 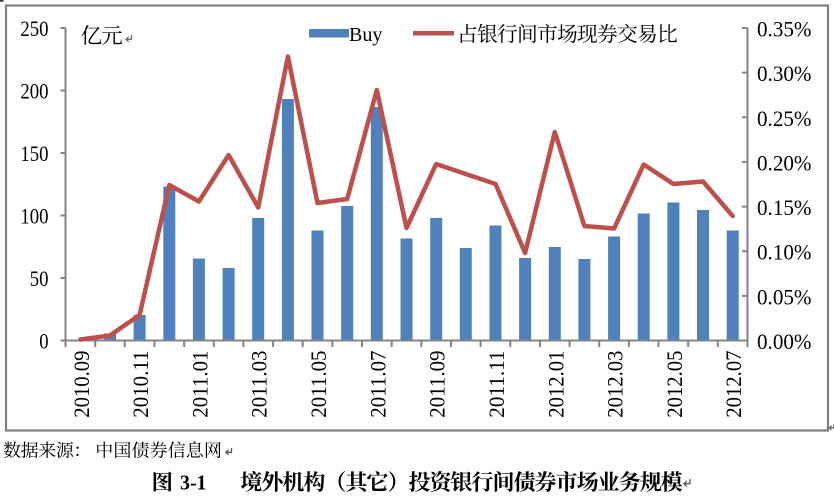 What do you see at coordinates (555, 384) in the screenshot?
I see `svg-text: 2012.01` at bounding box center [555, 384].